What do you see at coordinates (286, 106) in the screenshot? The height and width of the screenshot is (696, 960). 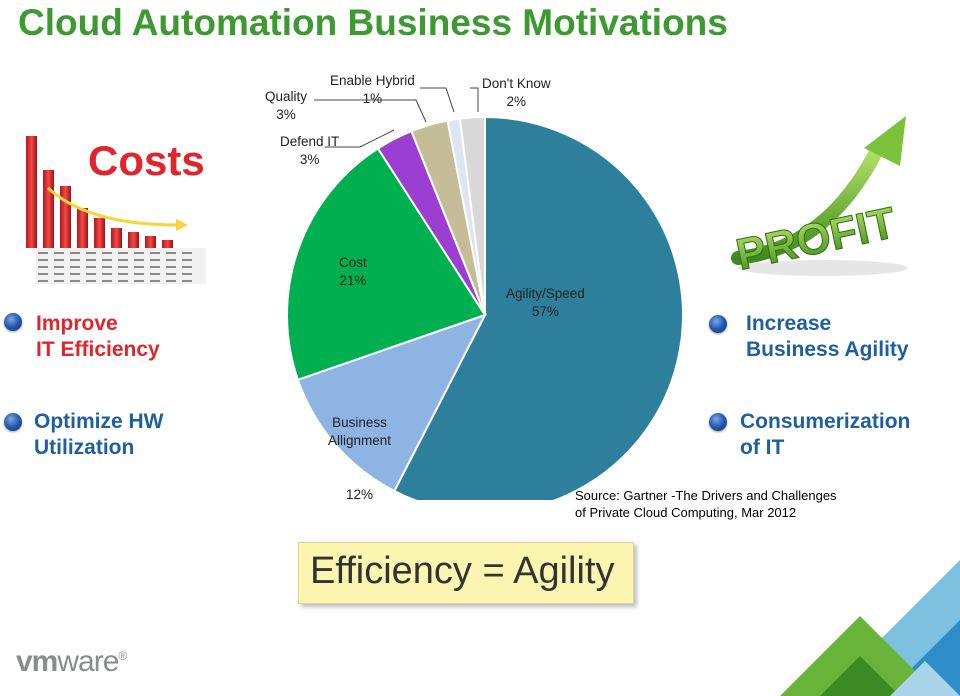 I see `pie-label-quality: Quality 3%` at bounding box center [286, 106].